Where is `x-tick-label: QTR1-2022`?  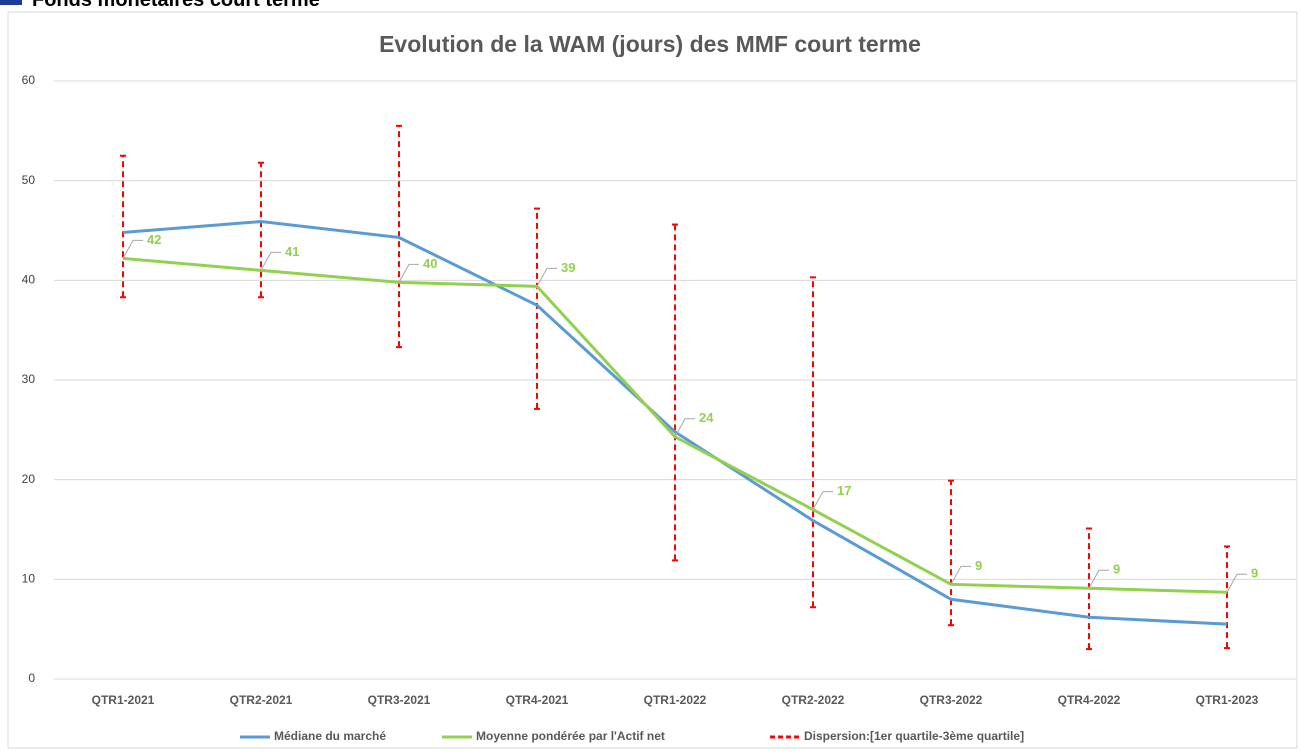 x-tick-label: QTR1-2022 is located at coordinates (675, 700).